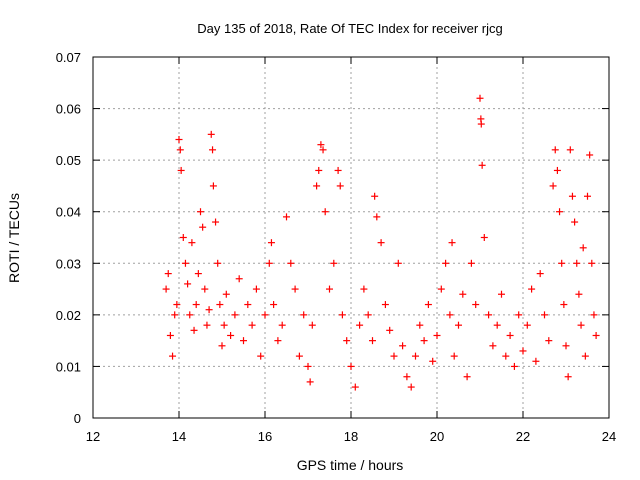 Image resolution: width=640 pixels, height=480 pixels. I want to click on y-tick-label: 0.06, so click(68, 109).